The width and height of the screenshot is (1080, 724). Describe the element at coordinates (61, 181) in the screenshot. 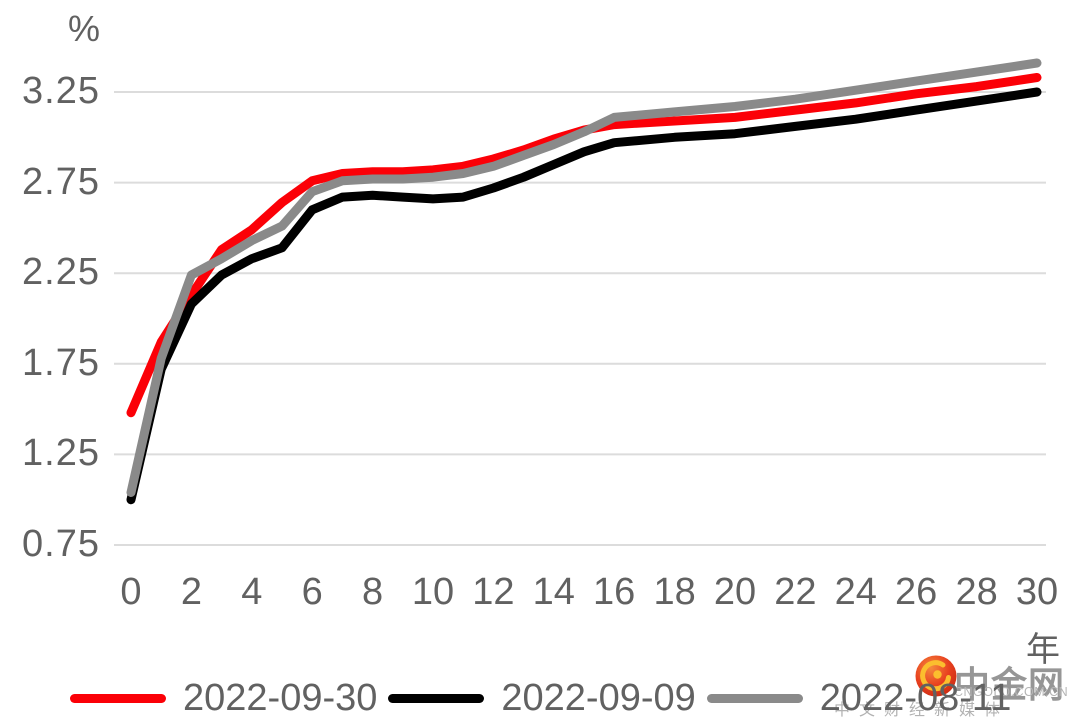

I see `y-tick-label: 2.75` at that location.